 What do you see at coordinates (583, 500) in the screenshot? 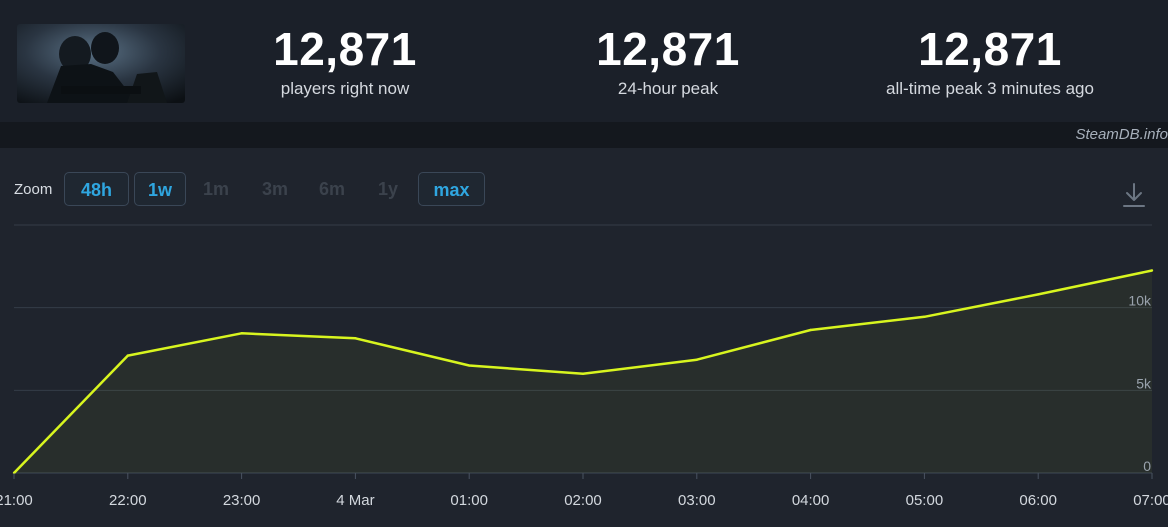
I see `x-tick-label: 02:00` at bounding box center [583, 500].